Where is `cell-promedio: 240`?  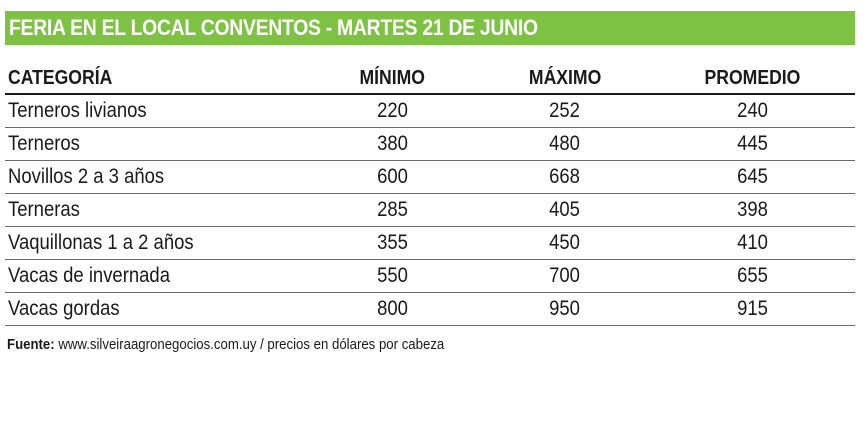
cell-promedio: 240 is located at coordinates (752, 111).